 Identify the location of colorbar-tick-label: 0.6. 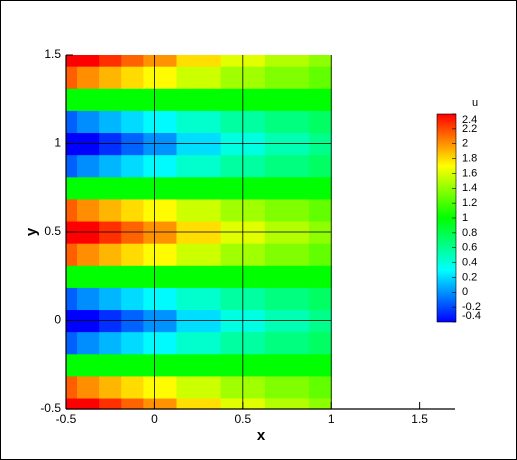
(469, 248).